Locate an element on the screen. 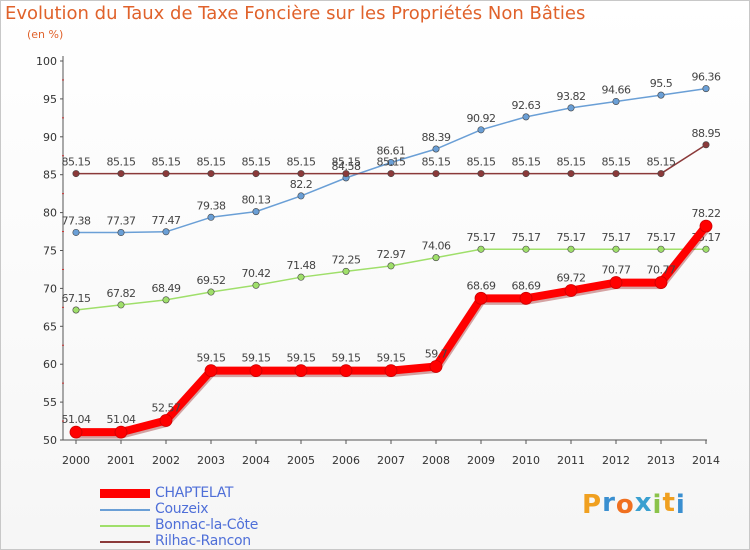 This screenshot has height=550, width=750. data-label: 59.7 is located at coordinates (436, 353).